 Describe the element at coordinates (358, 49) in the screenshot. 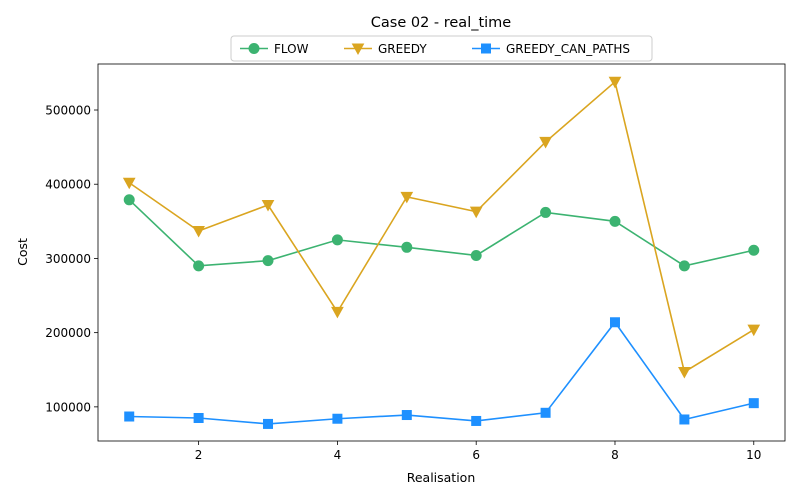

I see `legend-marker-greedy` at that location.